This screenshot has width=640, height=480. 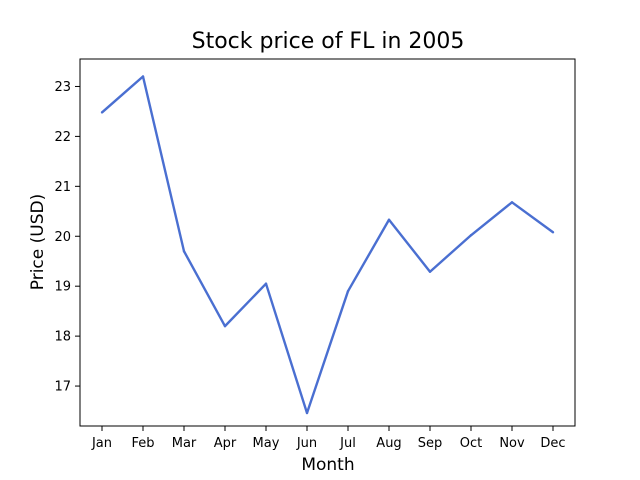 What do you see at coordinates (62, 237) in the screenshot?
I see `y-tick-label: 20` at bounding box center [62, 237].